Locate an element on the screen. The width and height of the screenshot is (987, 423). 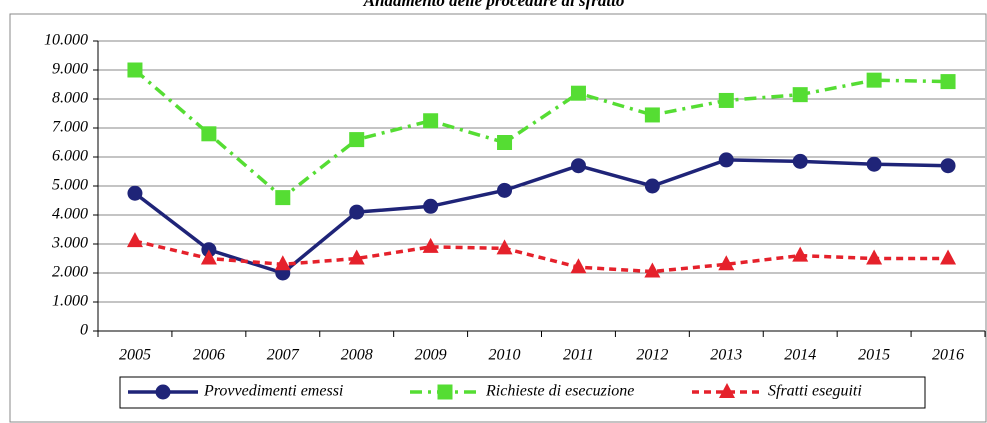
y-tick-label: 4.000 is located at coordinates (70, 214).